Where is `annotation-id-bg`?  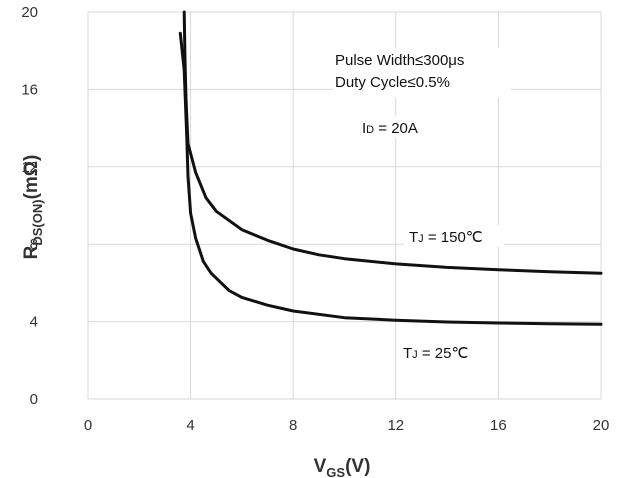
annotation-id-bg is located at coordinates (407, 127).